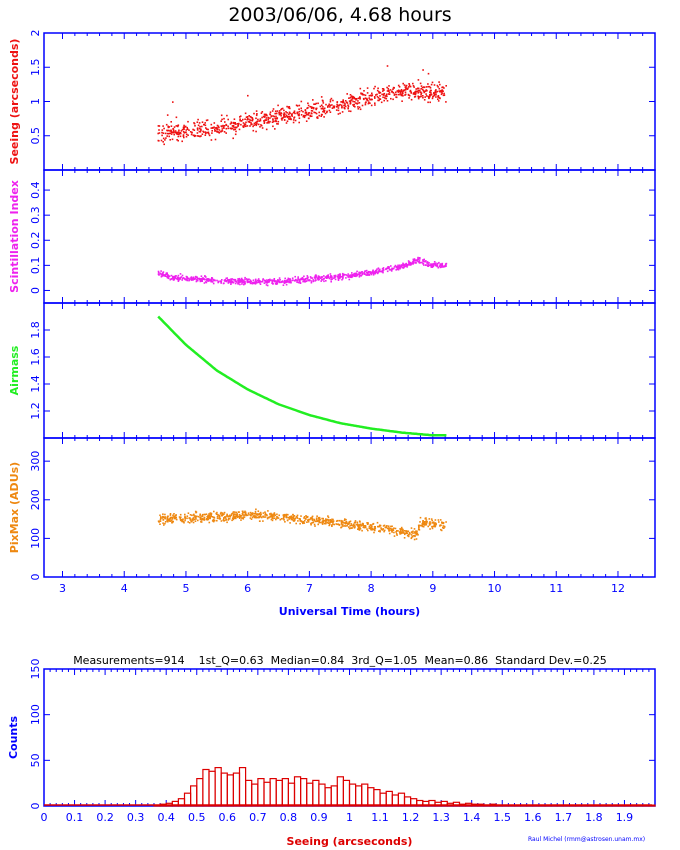 The width and height of the screenshot is (680, 850). What do you see at coordinates (35, 215) in the screenshot?
I see `y-tick-label: 0.3` at bounding box center [35, 215].